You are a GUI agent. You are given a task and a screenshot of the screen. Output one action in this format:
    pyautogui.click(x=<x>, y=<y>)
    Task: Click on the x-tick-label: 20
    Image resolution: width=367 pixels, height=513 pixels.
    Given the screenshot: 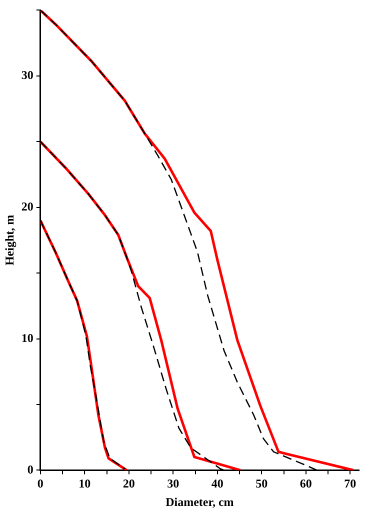 What is the action you would take?
    pyautogui.click(x=128, y=483)
    